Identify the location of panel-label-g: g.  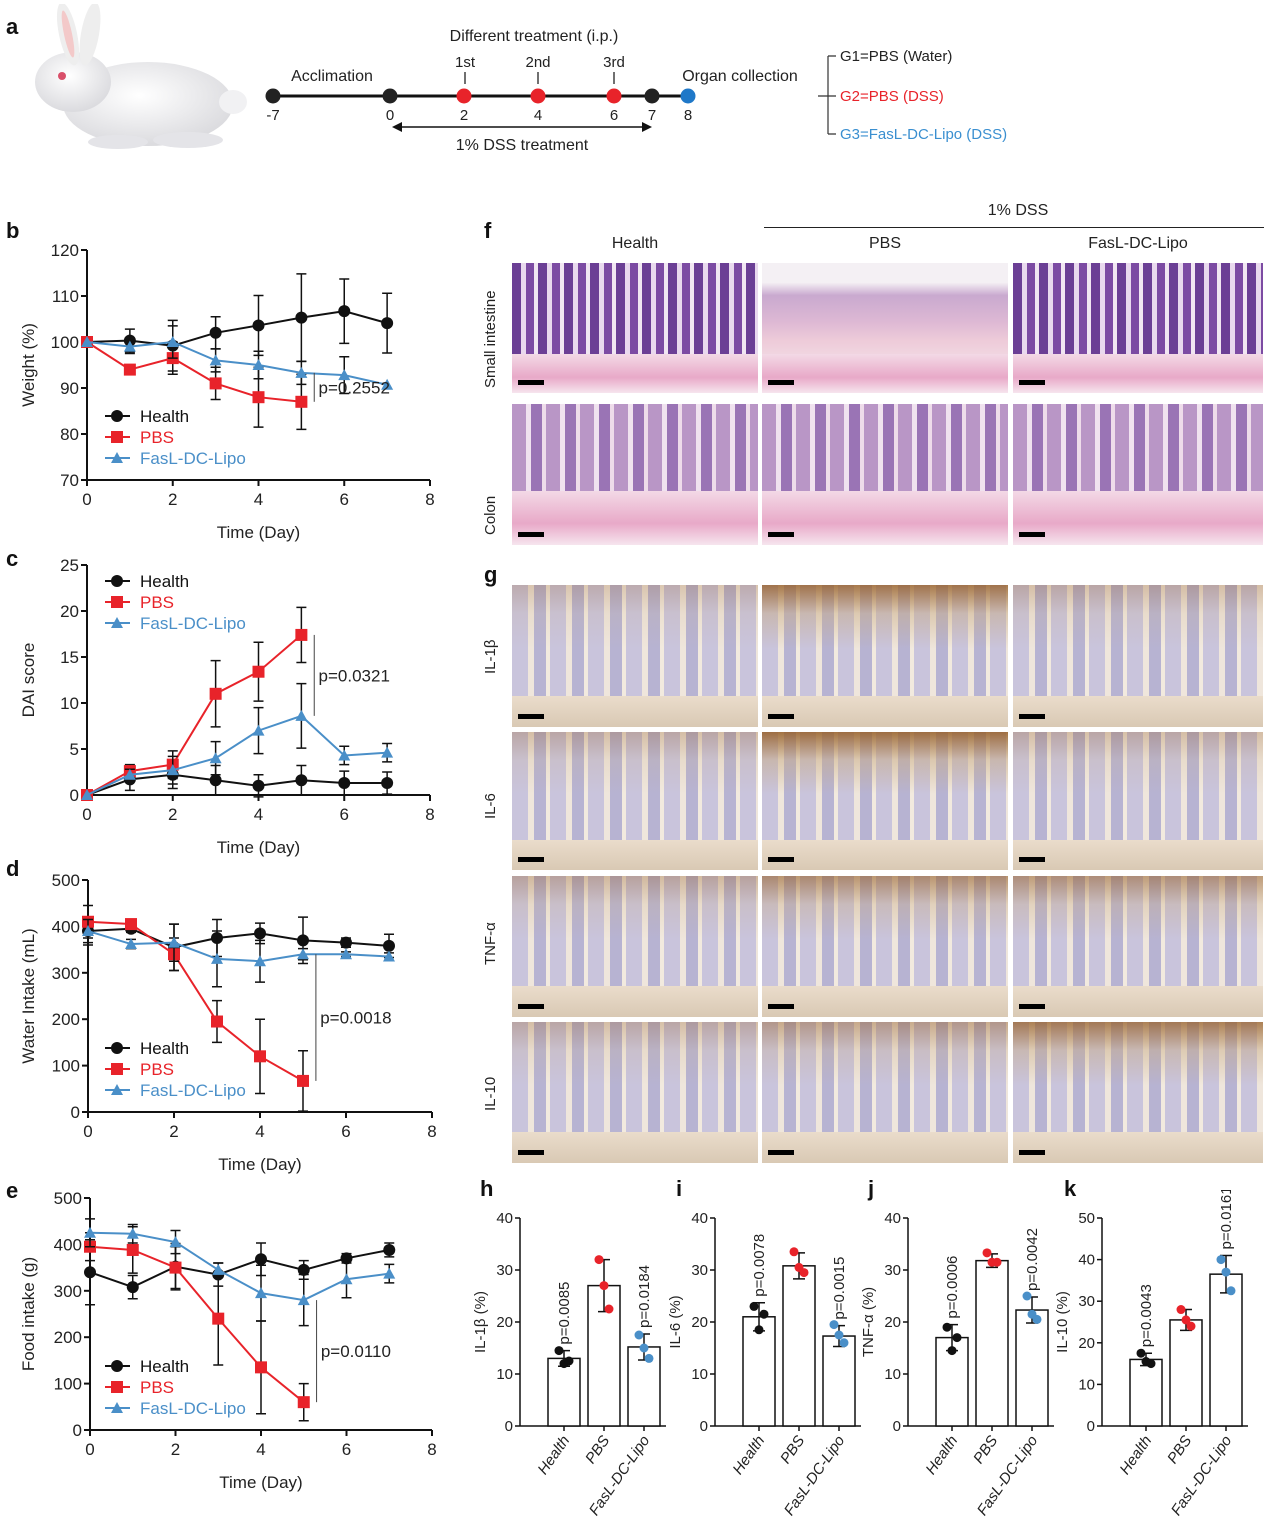
(491, 574).